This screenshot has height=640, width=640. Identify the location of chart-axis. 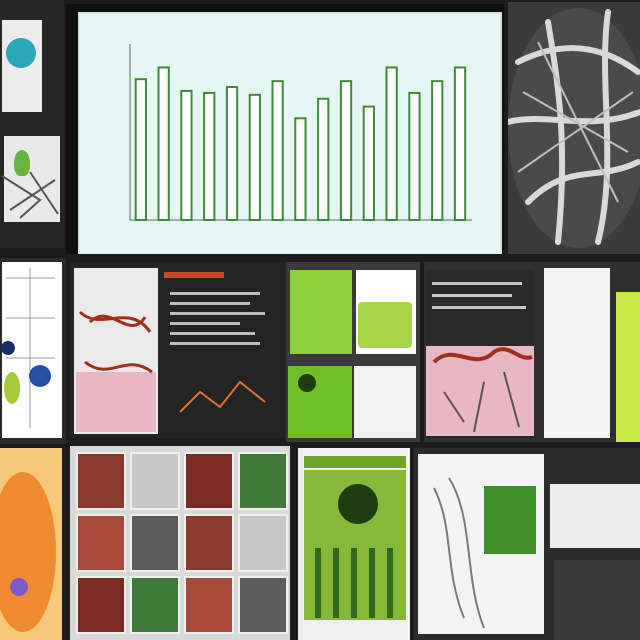
(300, 132).